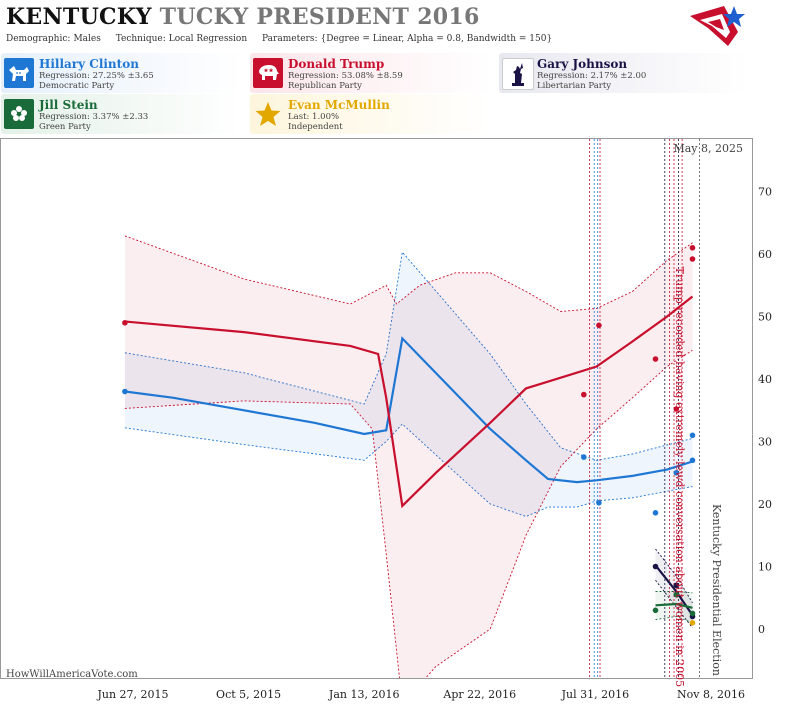 Image resolution: width=789 pixels, height=704 pixels. I want to click on upper-bound-trump, so click(408, 273).